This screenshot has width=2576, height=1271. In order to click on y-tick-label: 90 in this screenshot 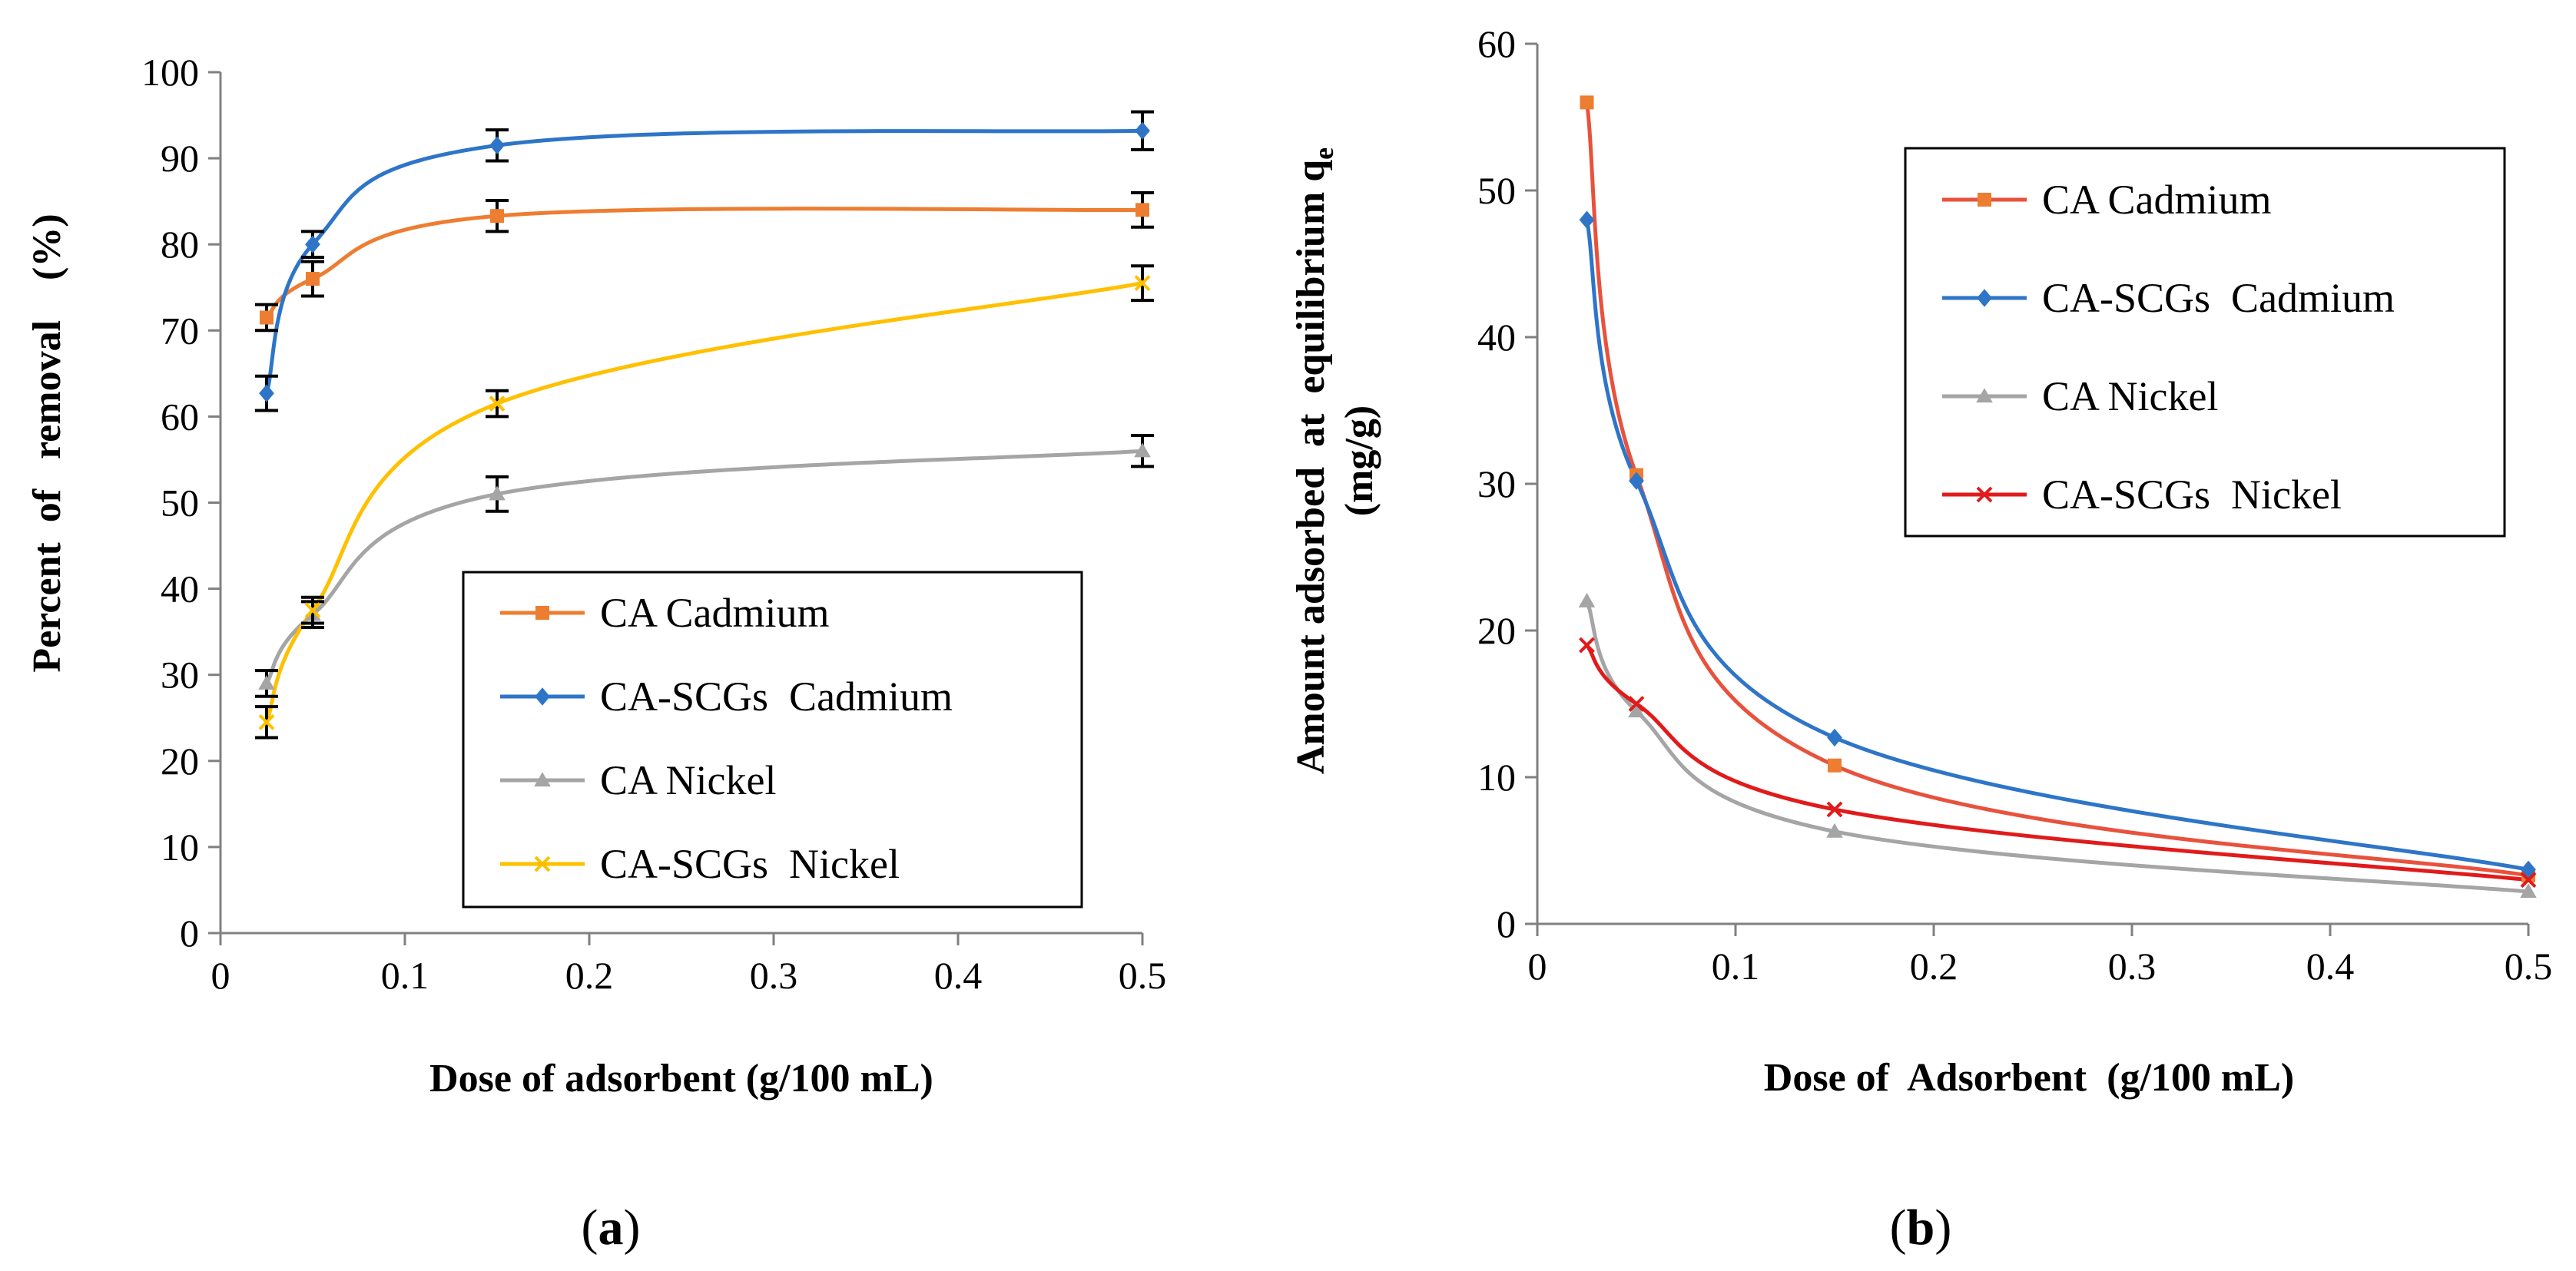, I will do `click(180, 158)`.